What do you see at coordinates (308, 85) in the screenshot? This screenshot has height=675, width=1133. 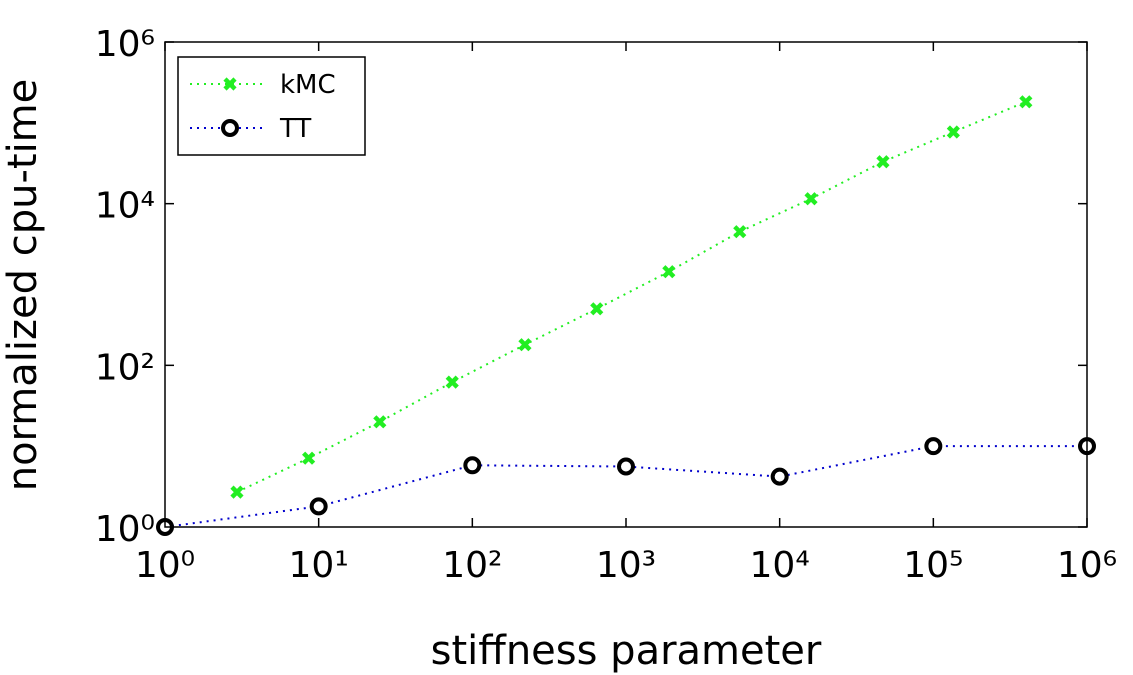 I see `legend-label: kMC` at bounding box center [308, 85].